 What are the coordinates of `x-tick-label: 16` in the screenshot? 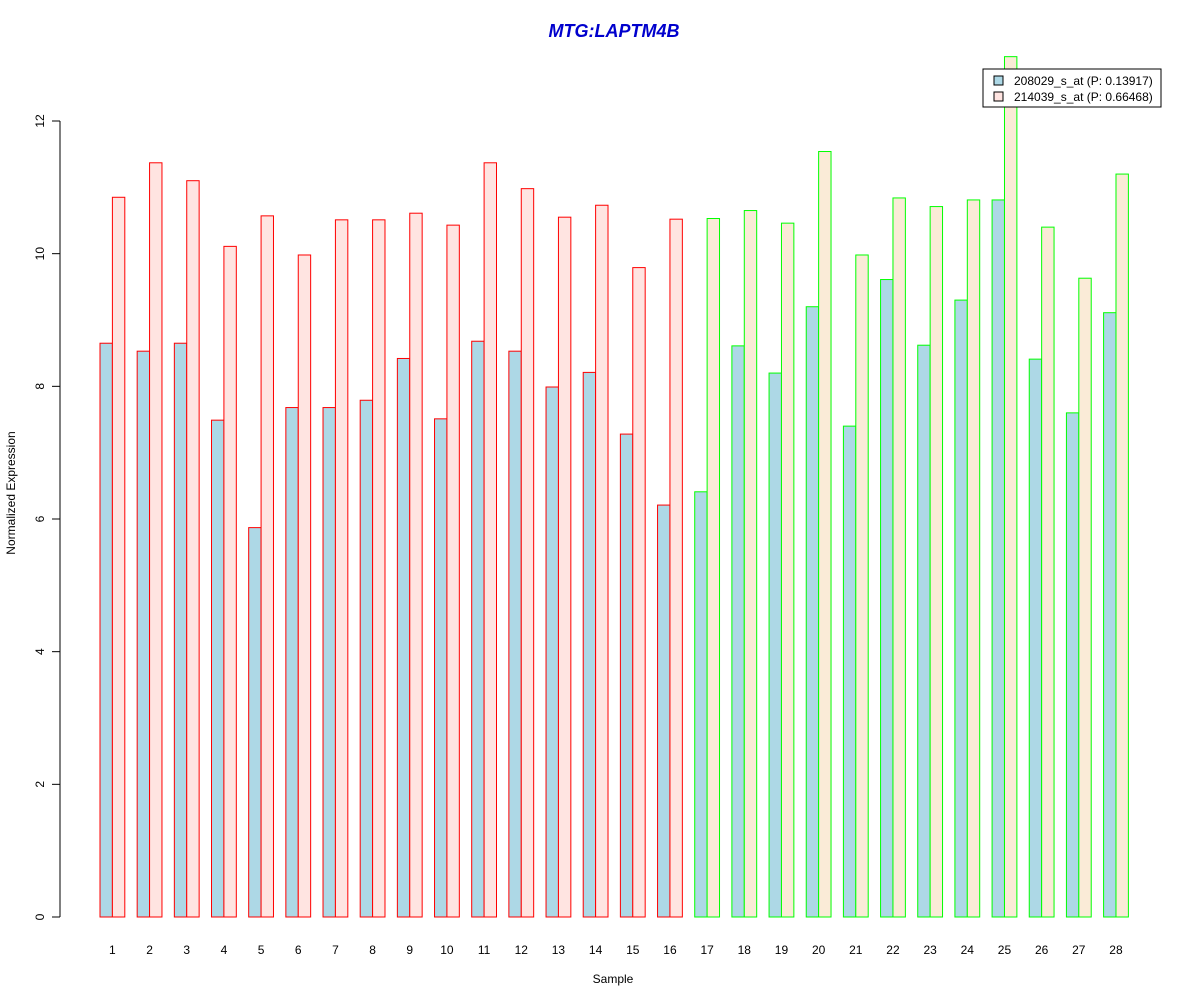 It's located at (670, 950).